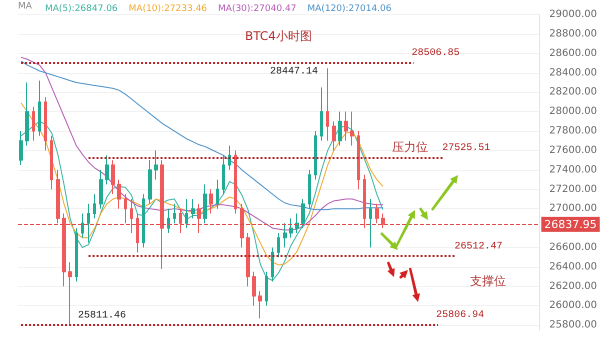 This screenshot has height=348, width=600. Describe the element at coordinates (573, 131) in the screenshot. I see `y-tick-label: 27800.00` at that location.